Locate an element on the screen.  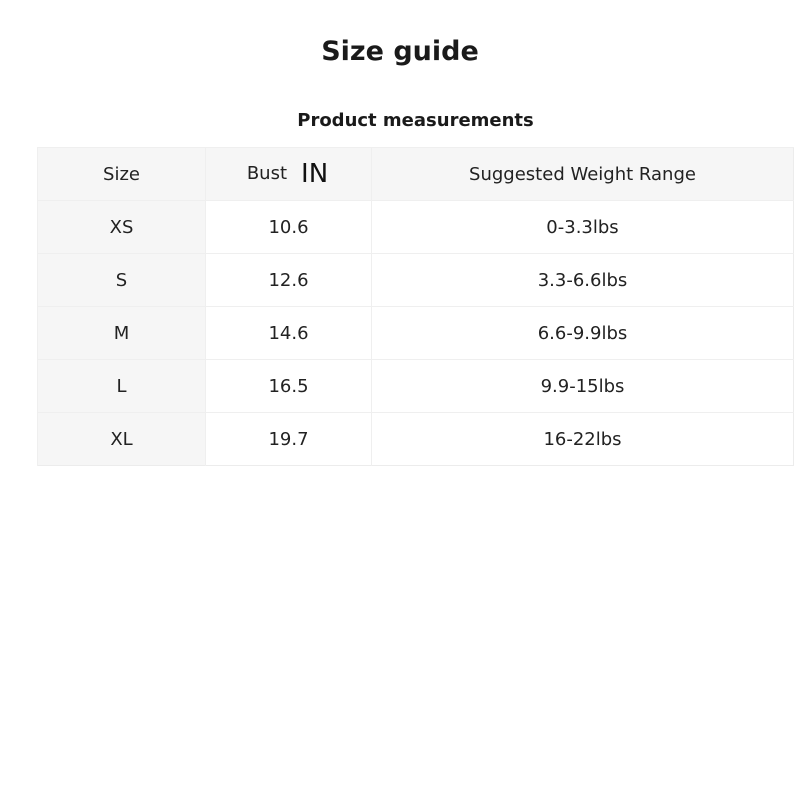
cell-size: L is located at coordinates (121, 386).